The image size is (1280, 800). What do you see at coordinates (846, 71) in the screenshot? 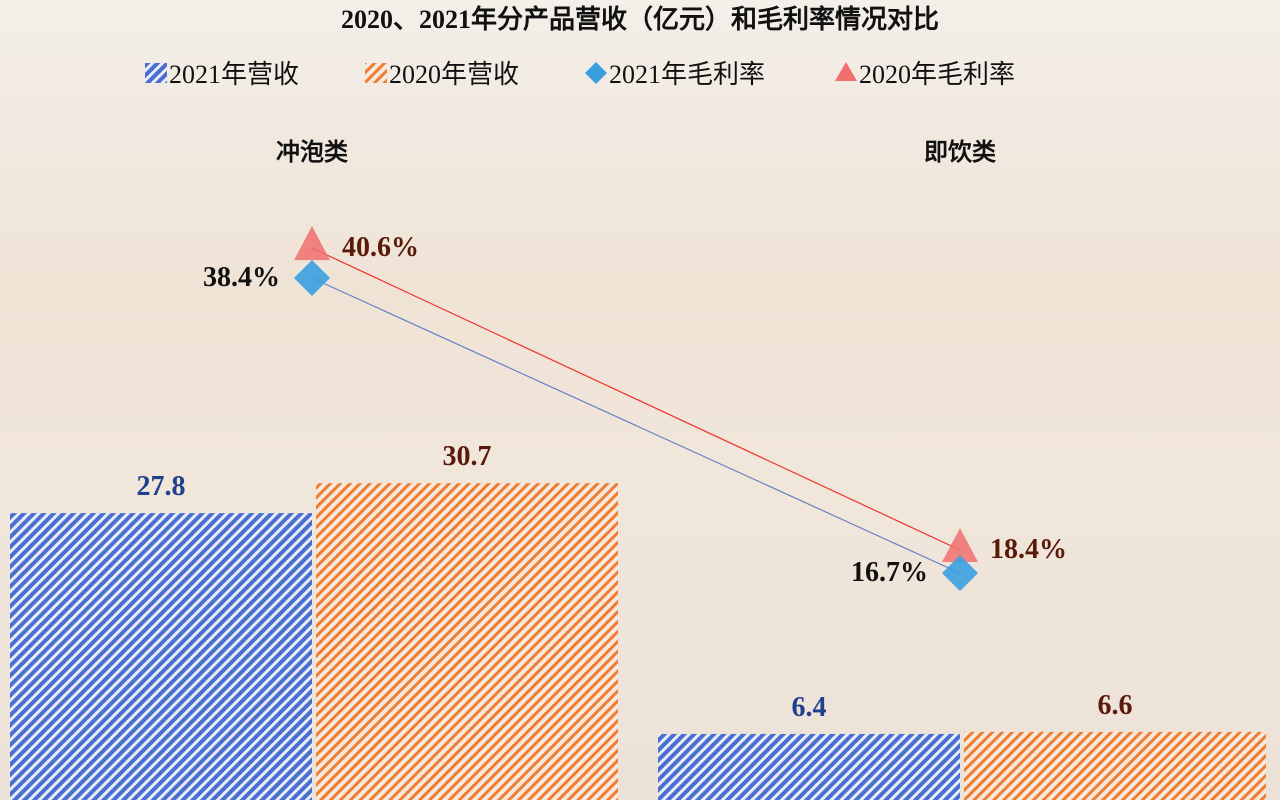
I see `legend-triangle-icon` at bounding box center [846, 71].